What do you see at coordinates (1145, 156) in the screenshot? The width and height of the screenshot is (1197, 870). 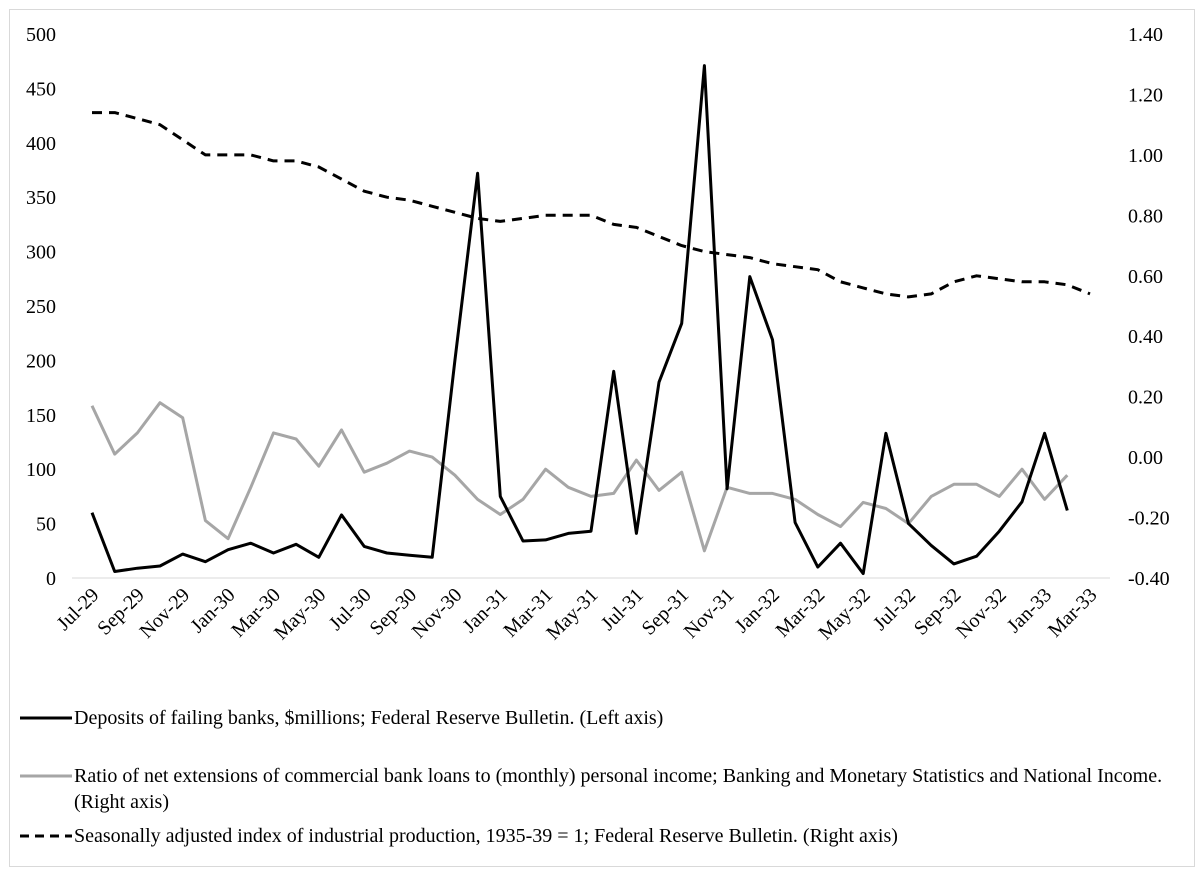 I see `right-tick-label: 1.00` at bounding box center [1145, 156].